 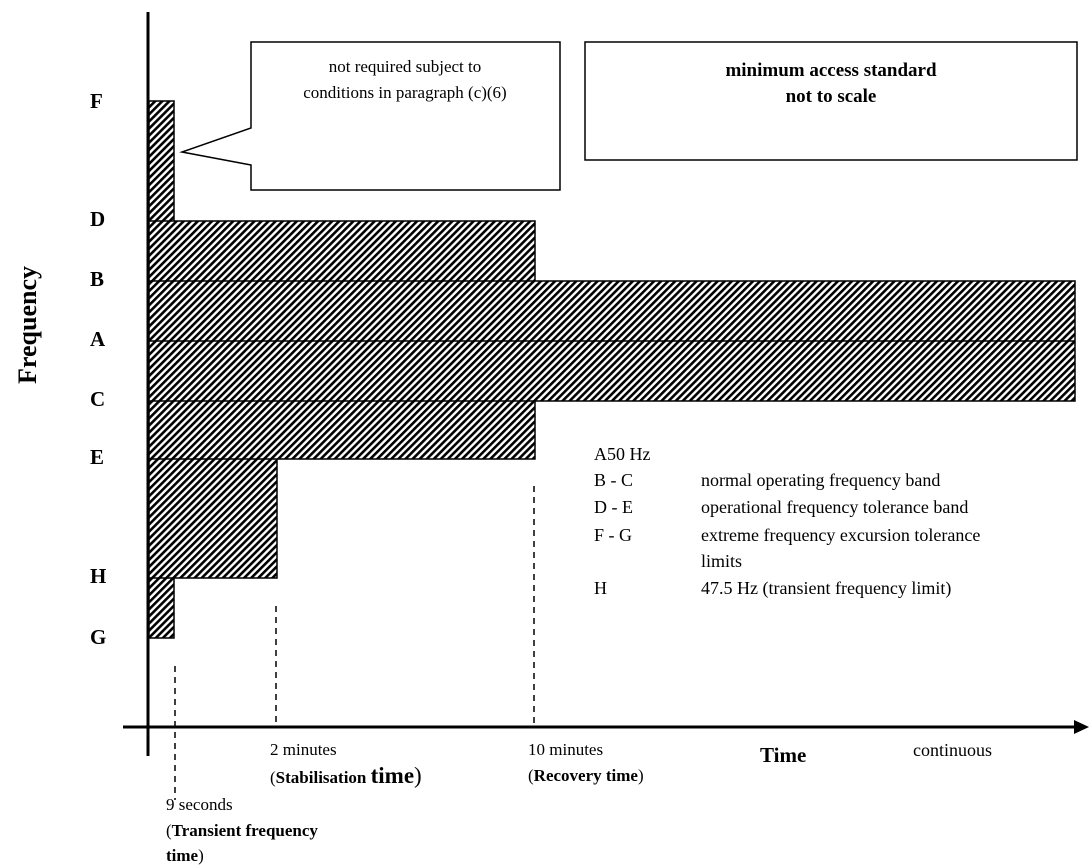 I want to click on legend-key-d-e: D - E, so click(x=613, y=507).